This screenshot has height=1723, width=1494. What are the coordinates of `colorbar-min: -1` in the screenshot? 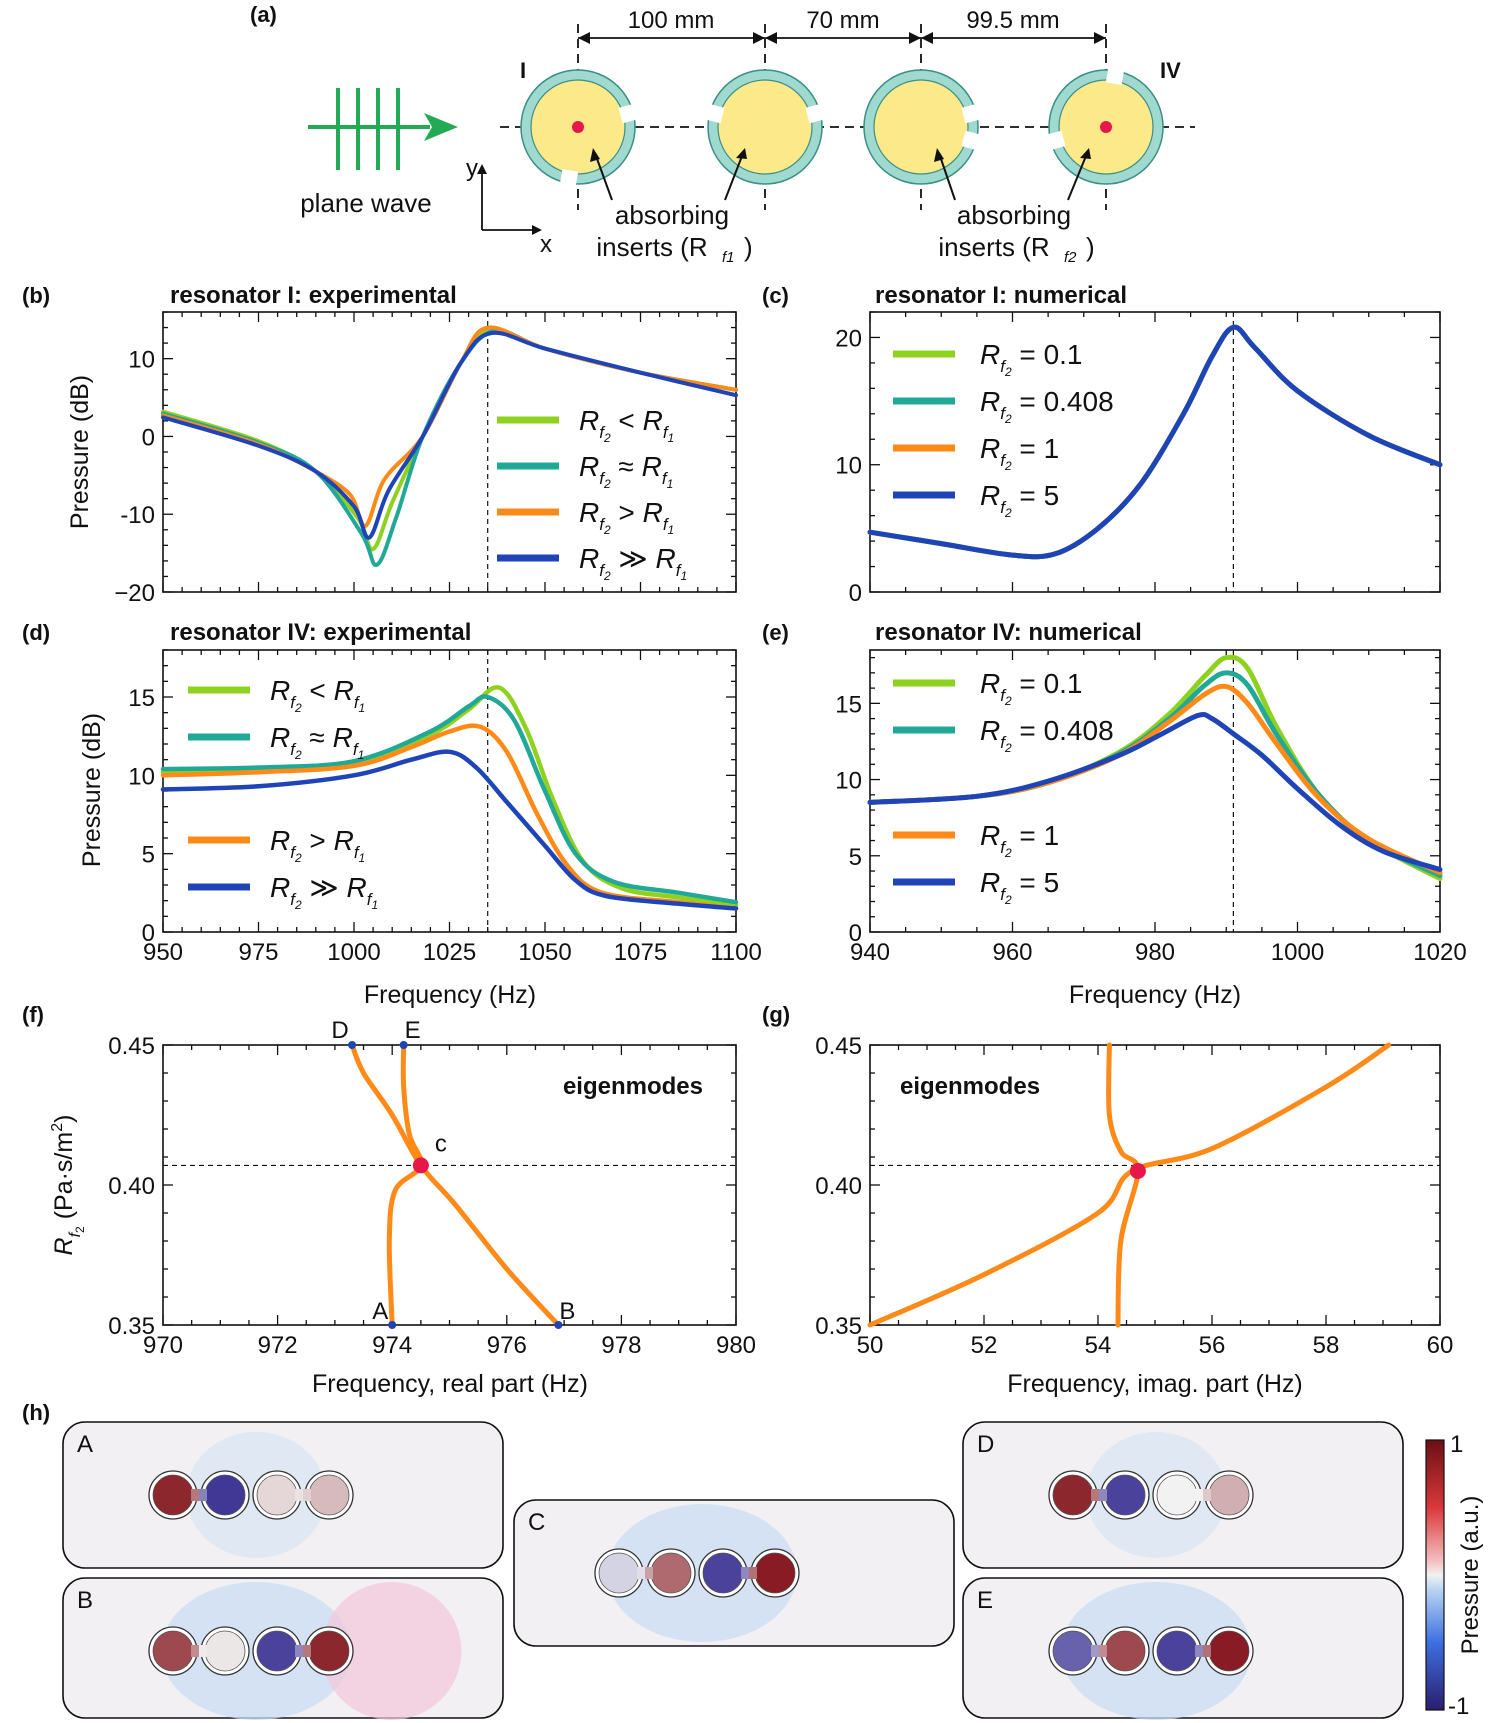 It's located at (1458, 1706).